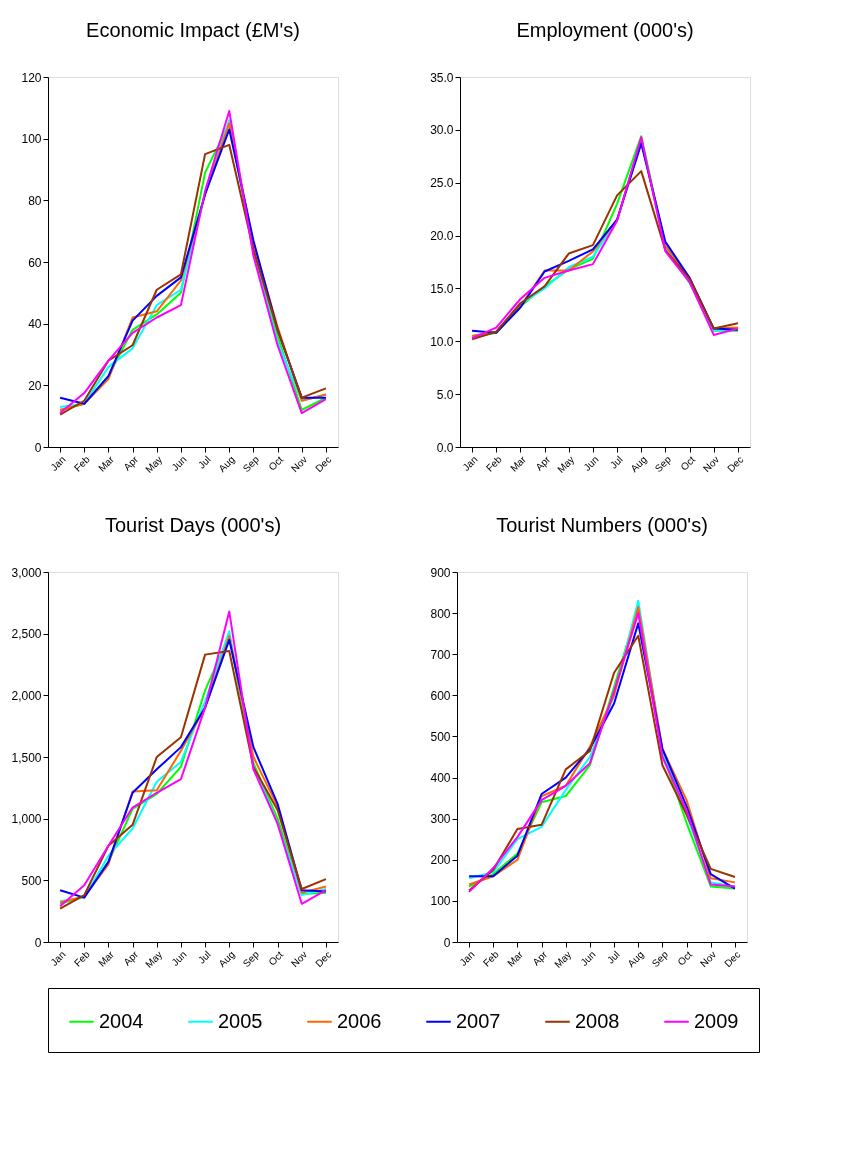 The height and width of the screenshot is (1174, 854). What do you see at coordinates (35, 324) in the screenshot?
I see `y-tick-label: 40` at bounding box center [35, 324].